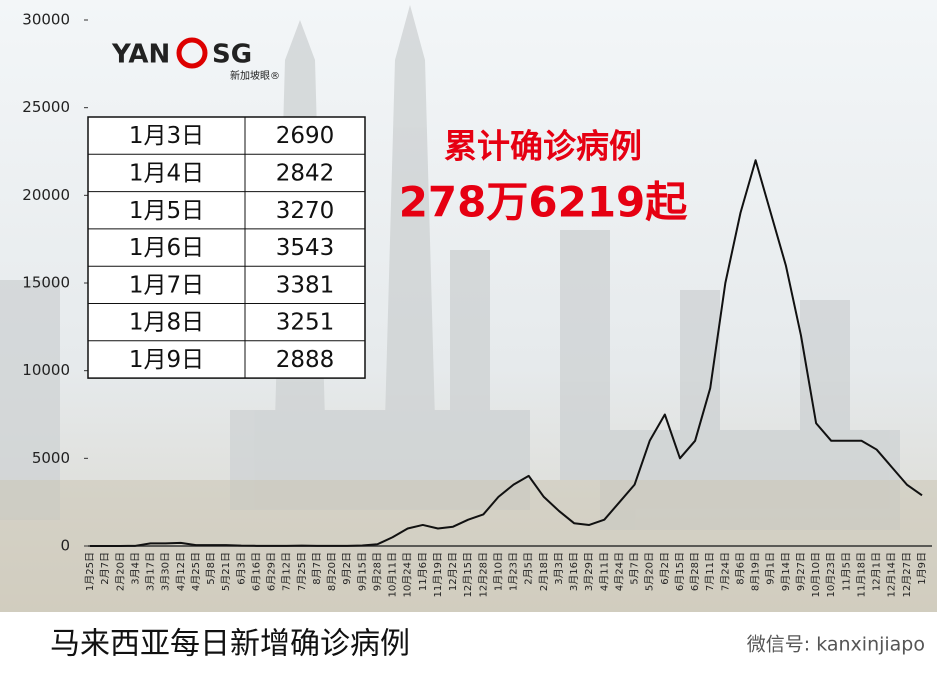 This screenshot has width=937, height=687. What do you see at coordinates (272, 571) in the screenshot?
I see `x-tick-label: 6月29日` at bounding box center [272, 571].